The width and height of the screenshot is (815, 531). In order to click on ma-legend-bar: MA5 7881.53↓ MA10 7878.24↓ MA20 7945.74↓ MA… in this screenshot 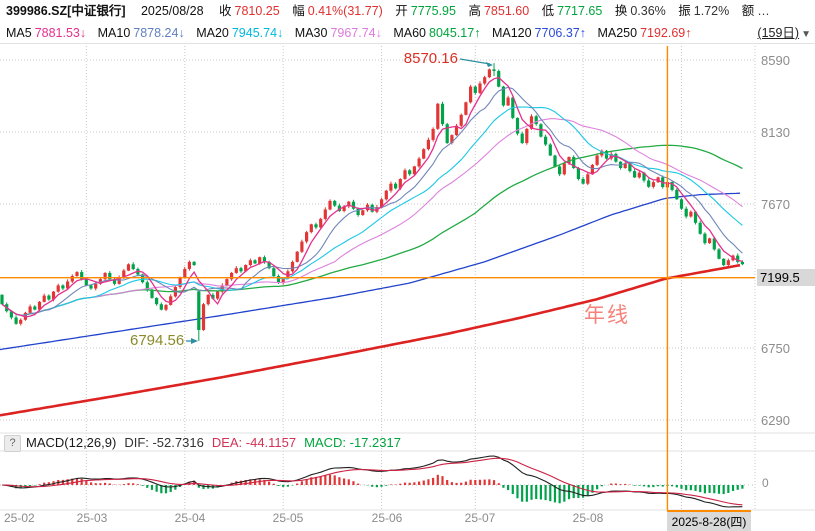, I will do `click(407, 33)`.